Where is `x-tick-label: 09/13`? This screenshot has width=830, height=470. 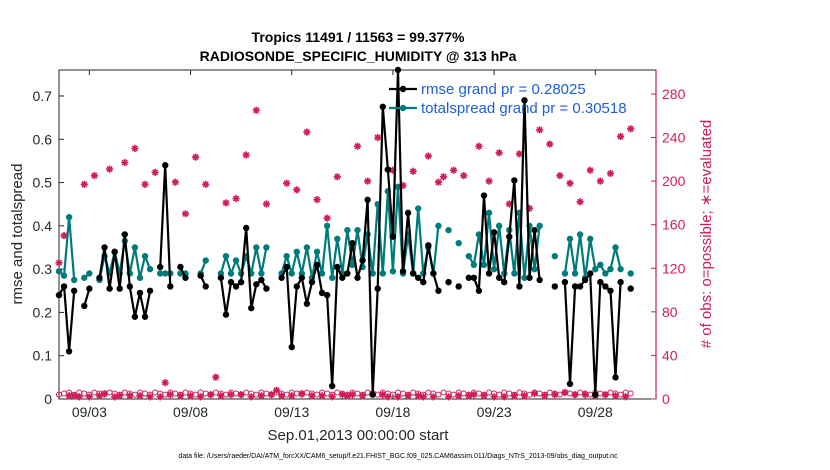
x-tick-label: 09/13 is located at coordinates (291, 412).